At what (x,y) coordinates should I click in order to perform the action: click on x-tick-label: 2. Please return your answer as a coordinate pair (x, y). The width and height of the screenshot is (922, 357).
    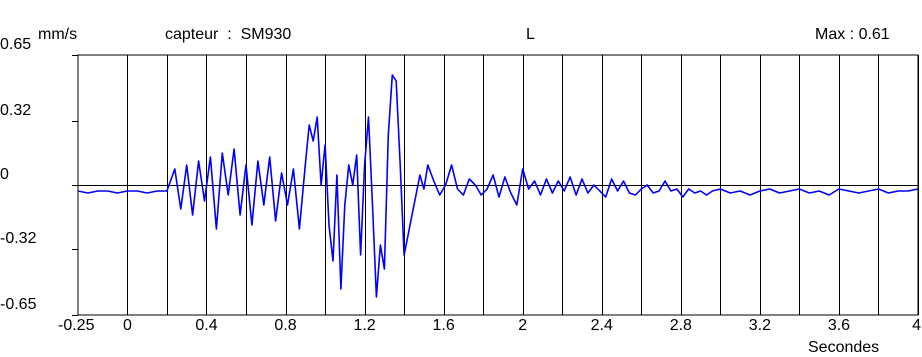
    Looking at the image, I should click on (523, 325).